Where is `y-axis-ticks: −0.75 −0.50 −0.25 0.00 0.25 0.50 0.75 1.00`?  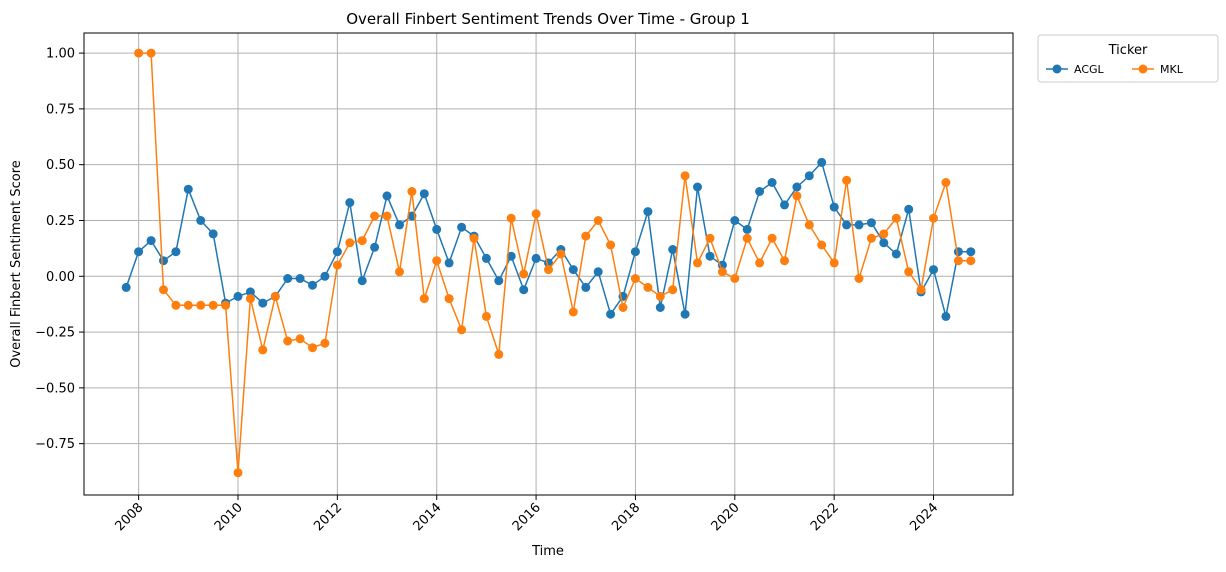 y-axis-ticks: −0.75 −0.50 −0.25 0.00 0.25 0.50 0.75 1.00 is located at coordinates (59, 249).